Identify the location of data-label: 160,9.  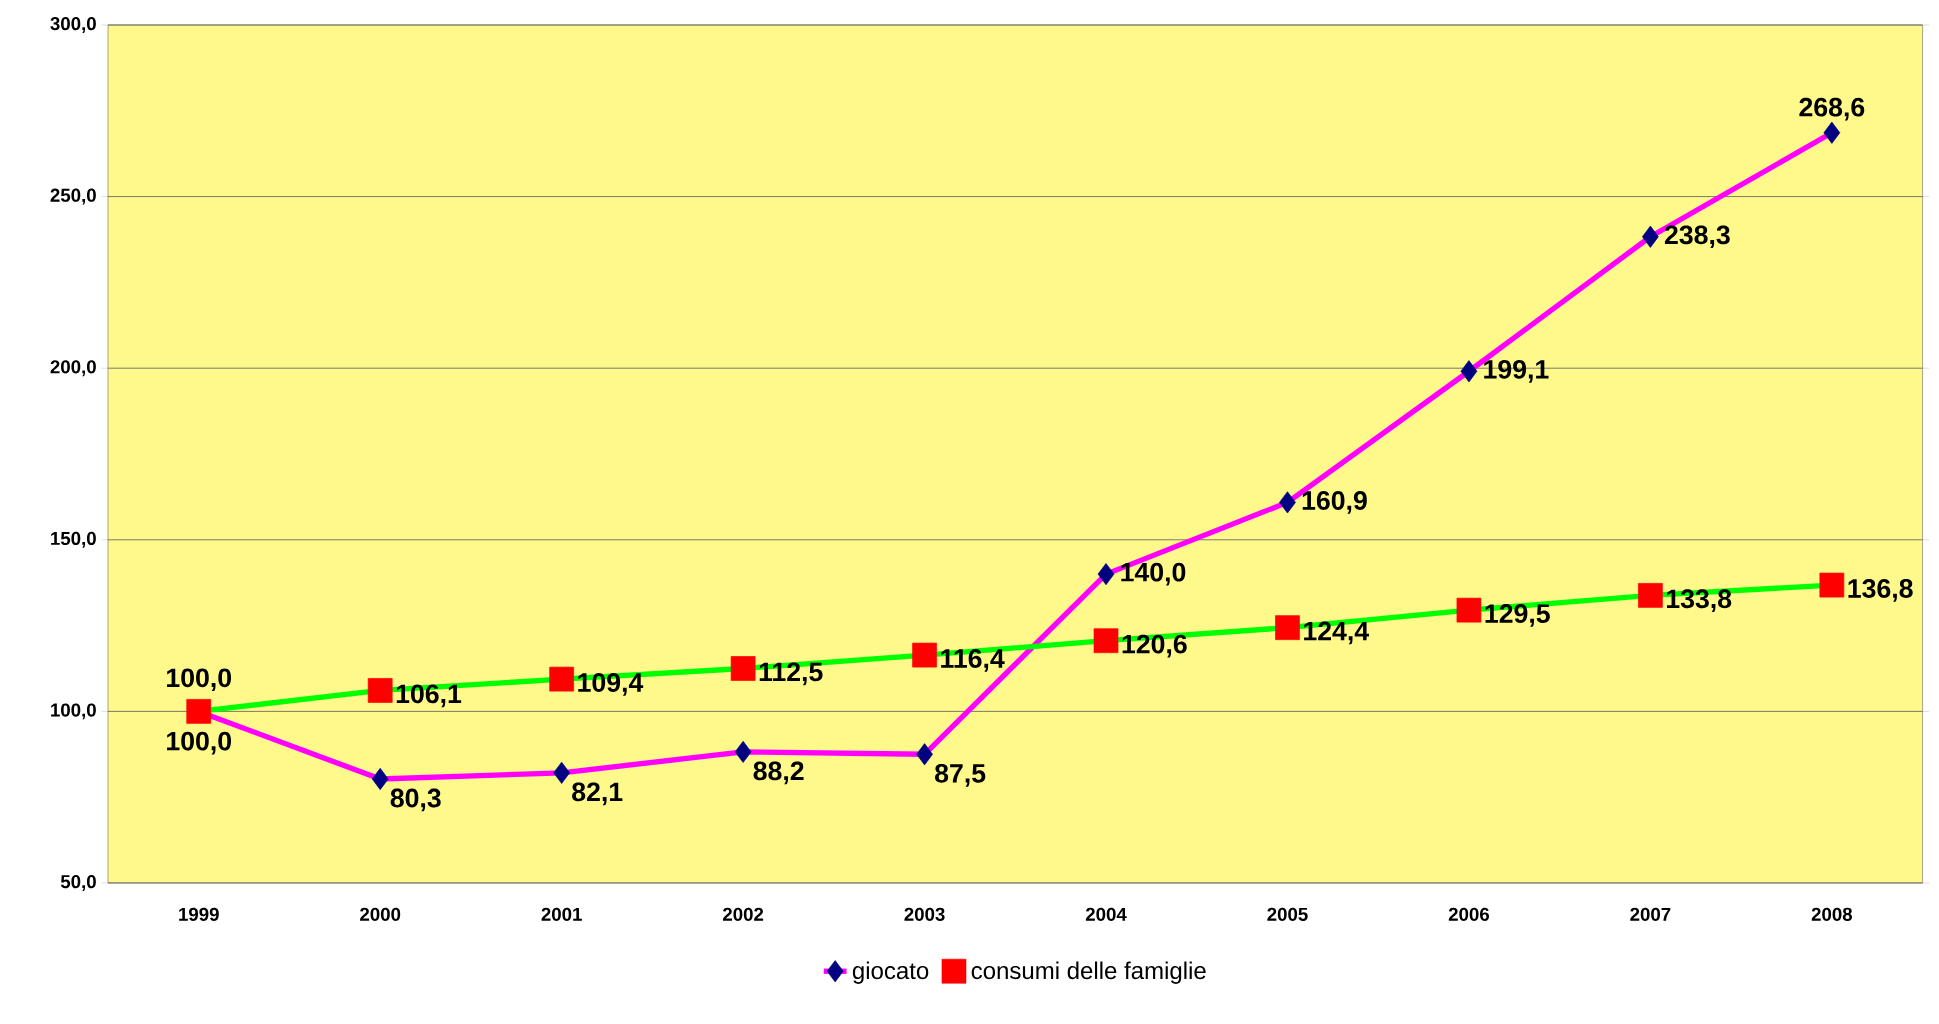
(1334, 502).